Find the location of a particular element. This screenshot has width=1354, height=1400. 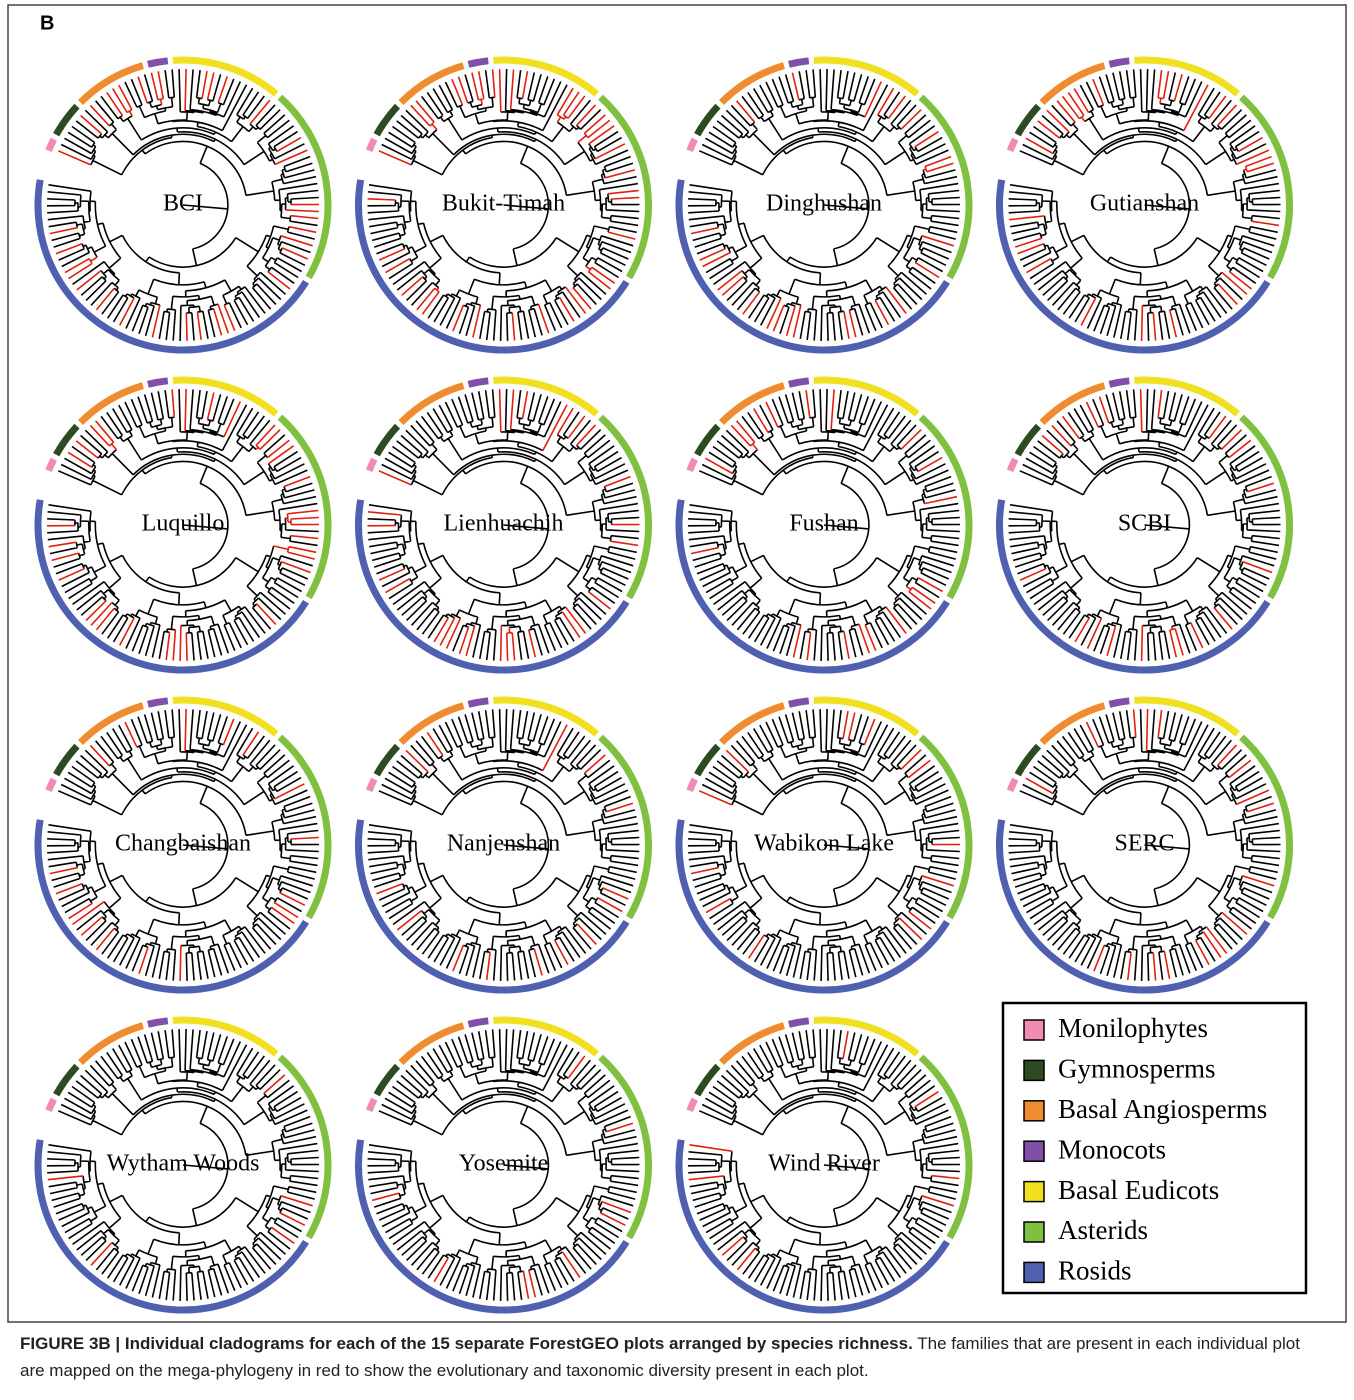

legend-swatch is located at coordinates (1034, 1191).